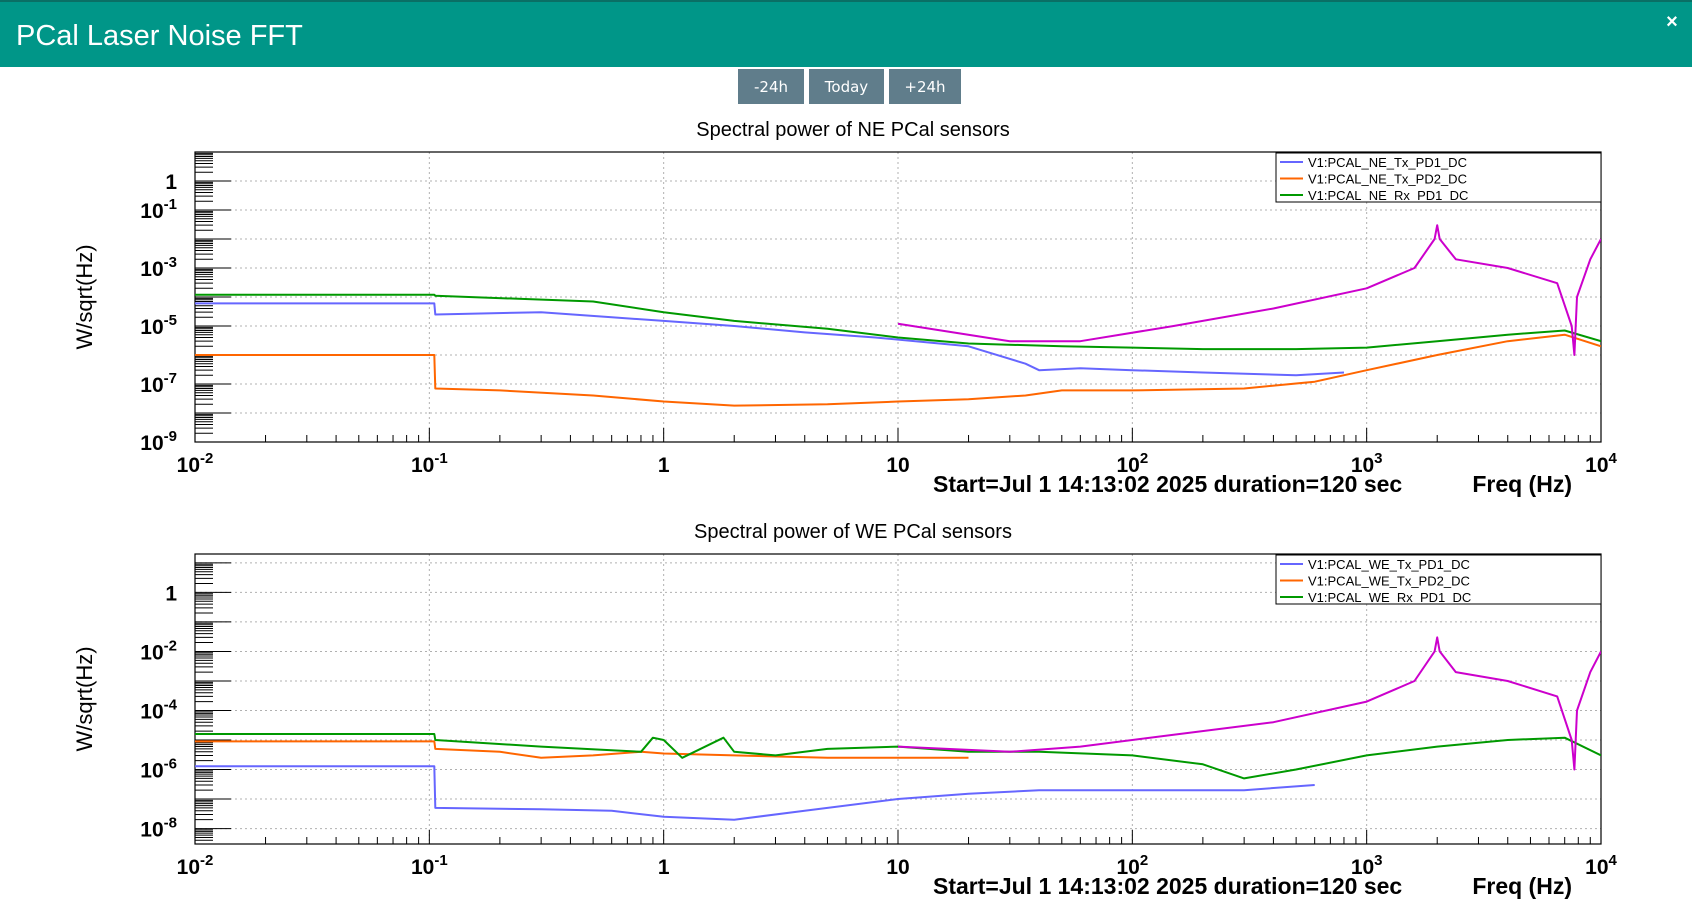 This screenshot has width=1692, height=912. Describe the element at coordinates (1249, 703) in the screenshot. I see `we-series-3-line` at that location.